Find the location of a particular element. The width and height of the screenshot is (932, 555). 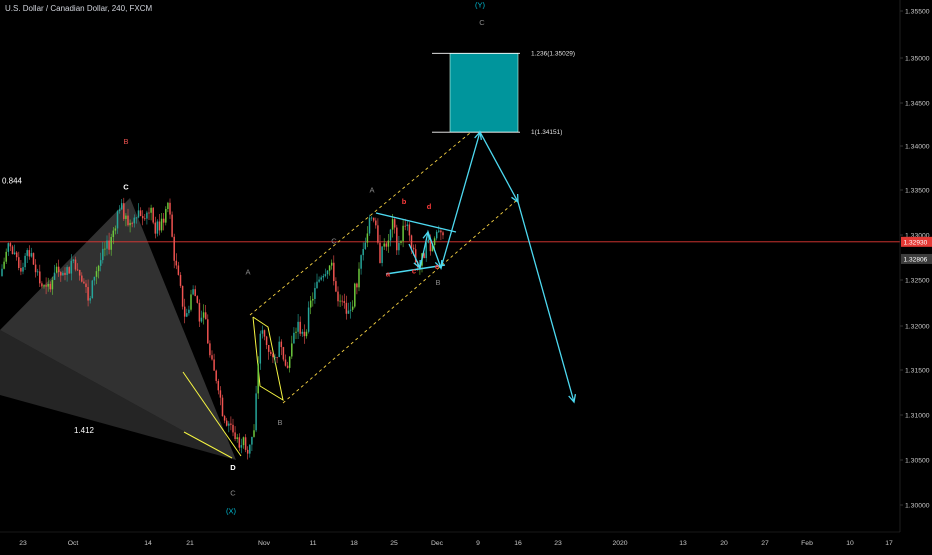

x-tick-label: Nov is located at coordinates (264, 543).